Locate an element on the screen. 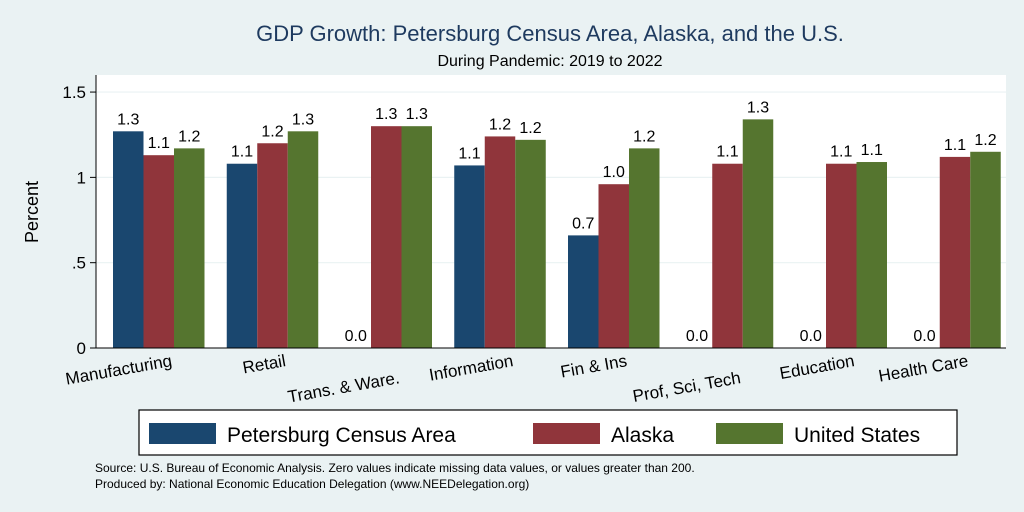  y-tick-label: 1.5 is located at coordinates (74, 92).